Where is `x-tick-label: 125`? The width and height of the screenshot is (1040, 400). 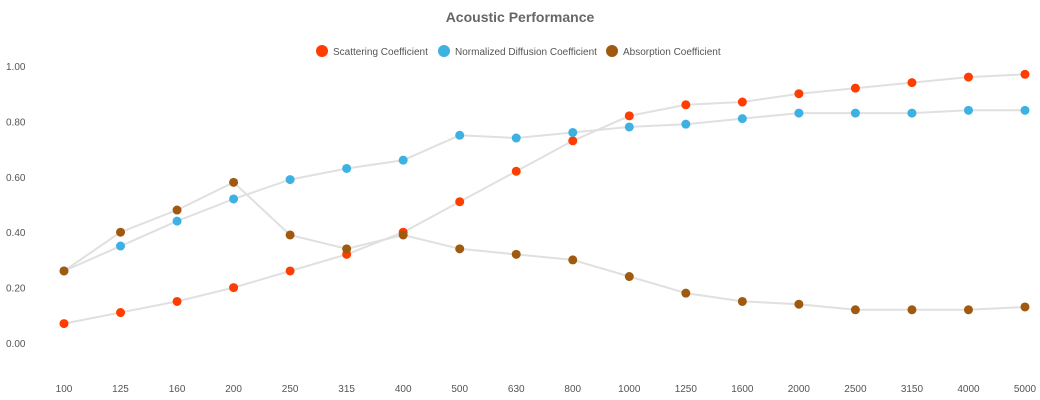 x-tick-label: 125 is located at coordinates (120, 389).